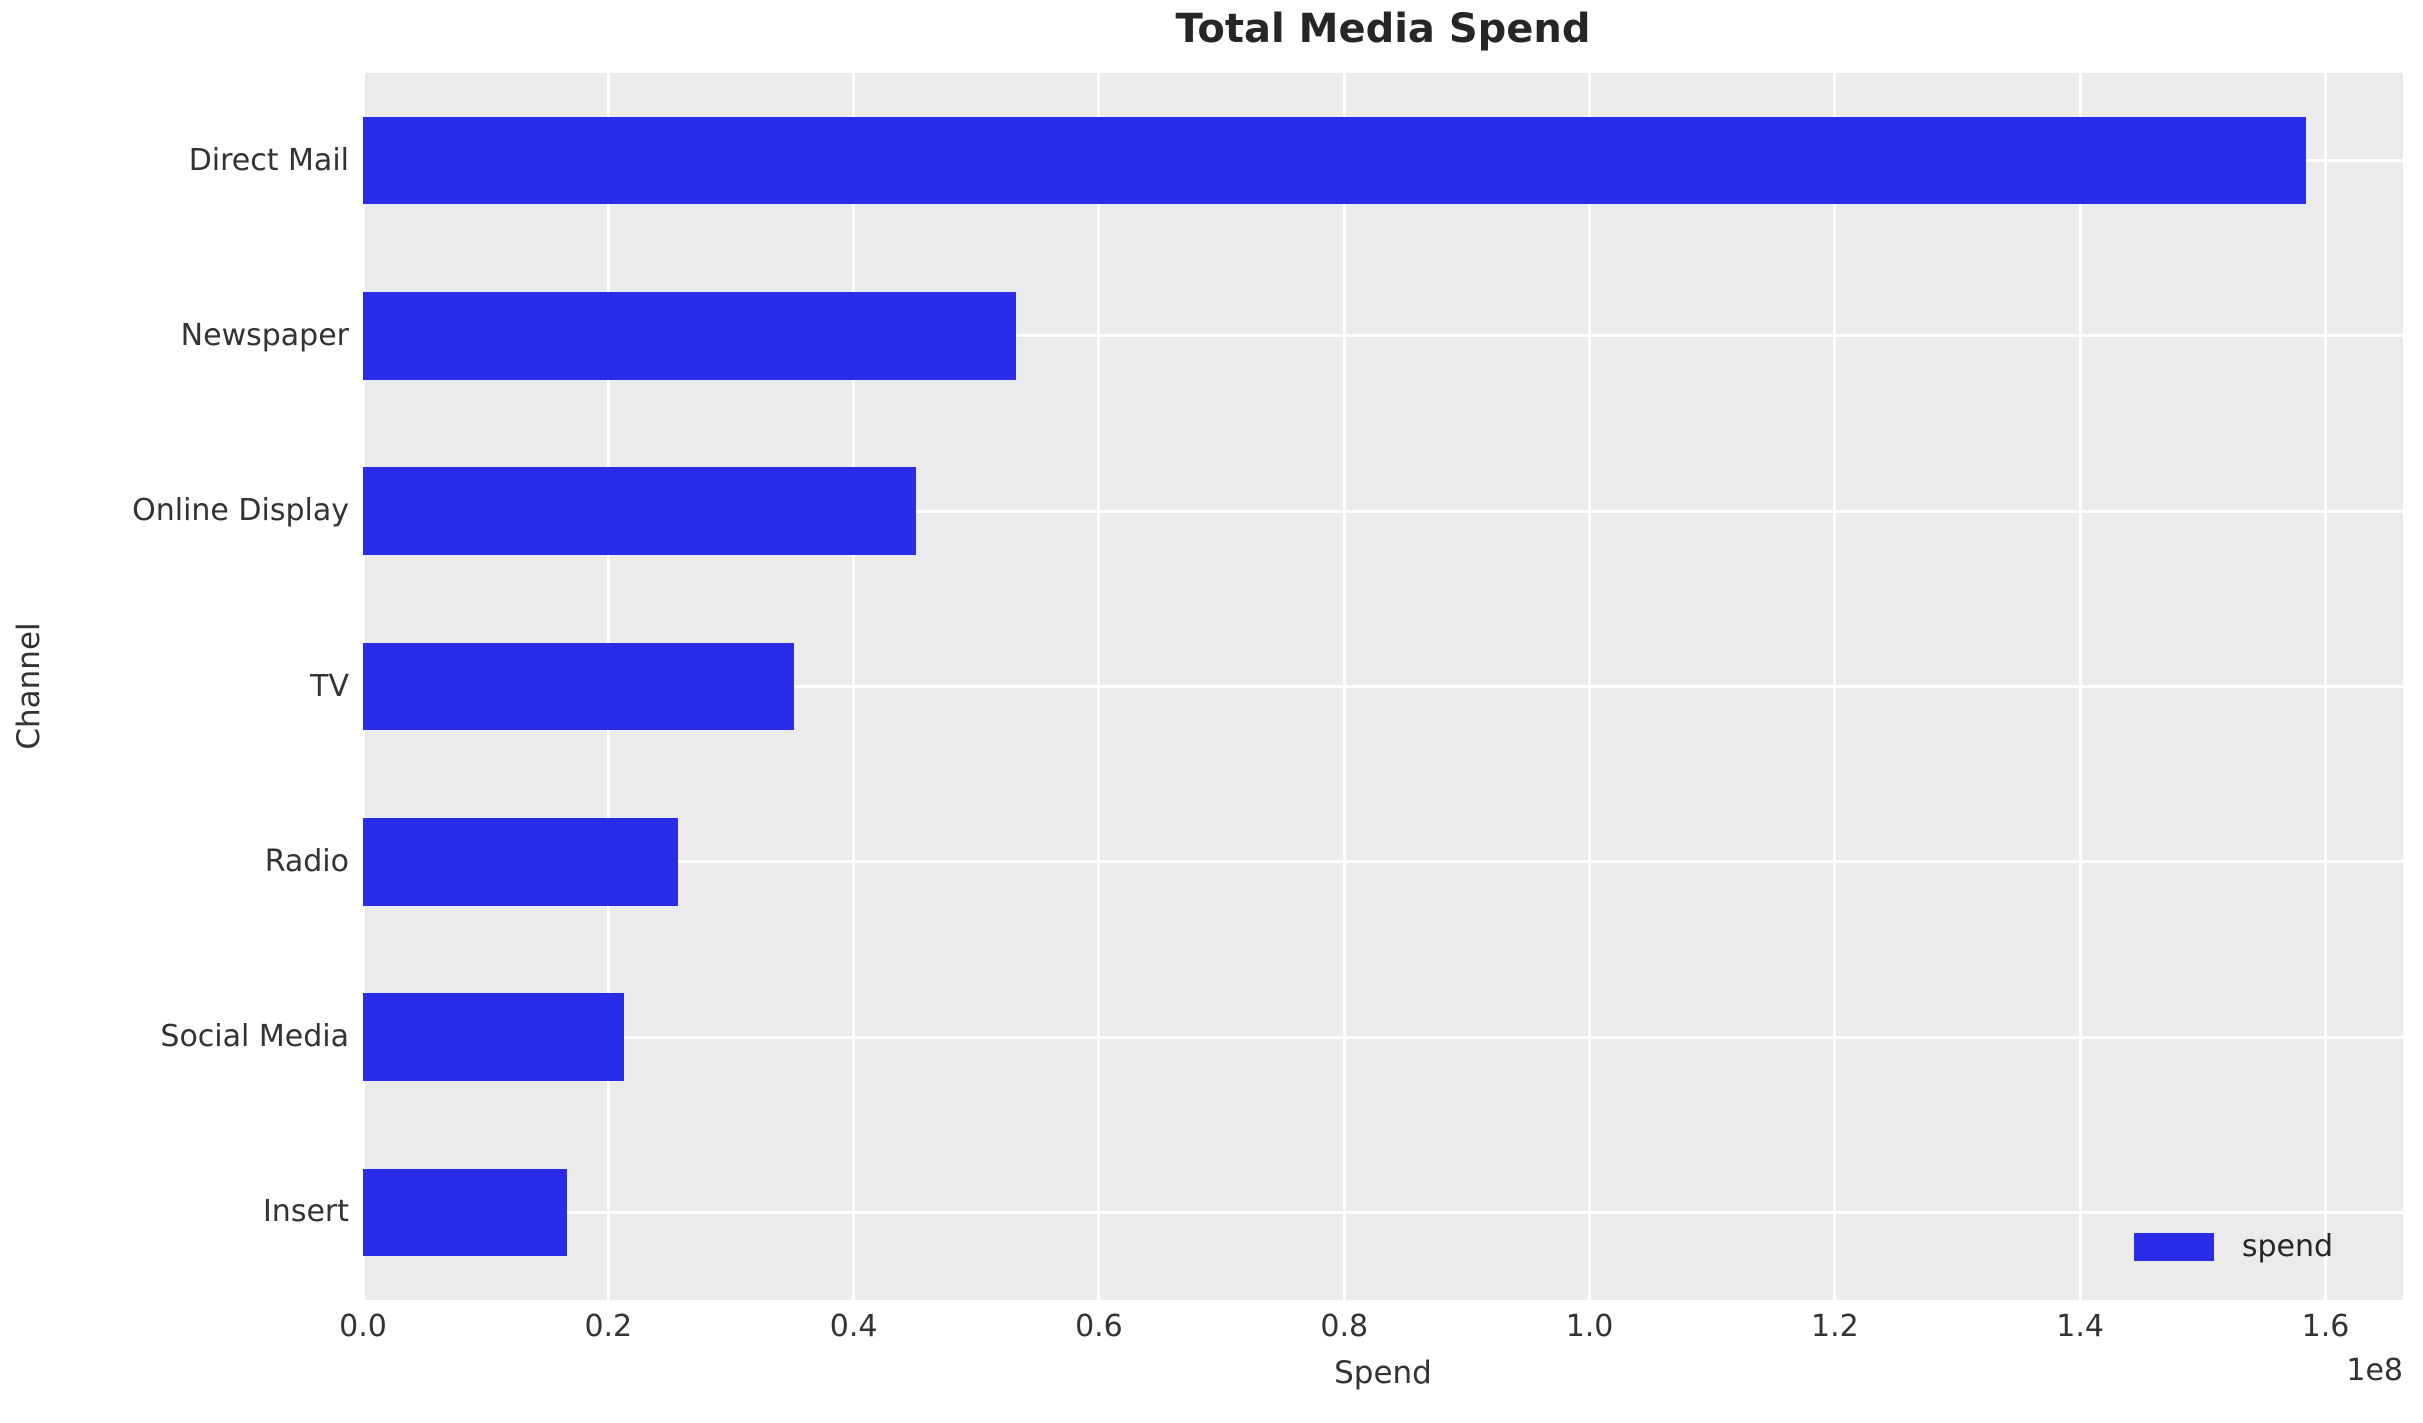 The width and height of the screenshot is (2423, 1423). Describe the element at coordinates (1099, 1326) in the screenshot. I see `x-tick-label: 0.6` at that location.